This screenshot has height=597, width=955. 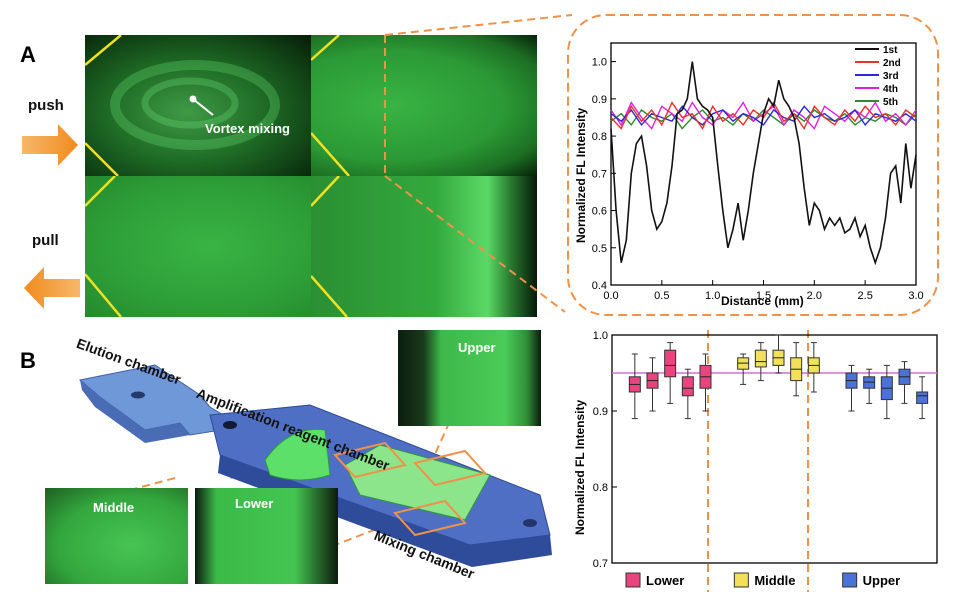 What do you see at coordinates (763, 296) in the screenshot?
I see `x-tick-label: 1.5` at bounding box center [763, 296].